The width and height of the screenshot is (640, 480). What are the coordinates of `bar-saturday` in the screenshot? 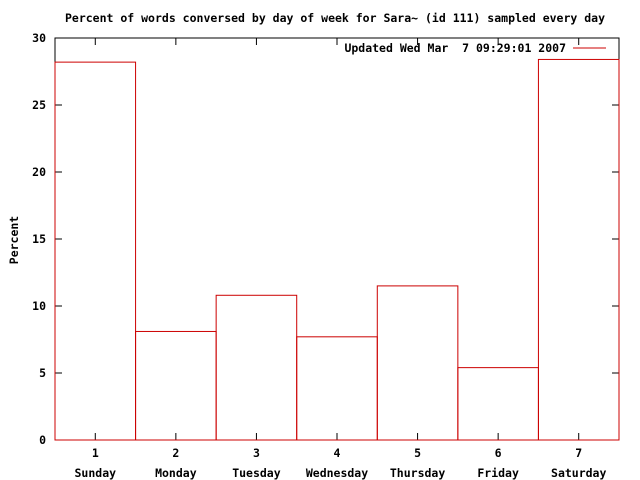 It's located at (578, 249).